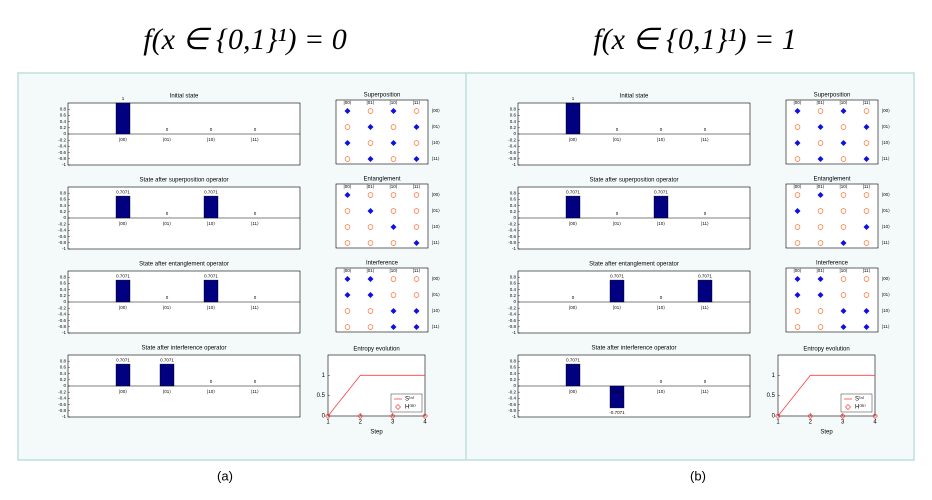 The width and height of the screenshot is (932, 500). What do you see at coordinates (425, 423) in the screenshot?
I see `x-tick-label: 4` at bounding box center [425, 423].